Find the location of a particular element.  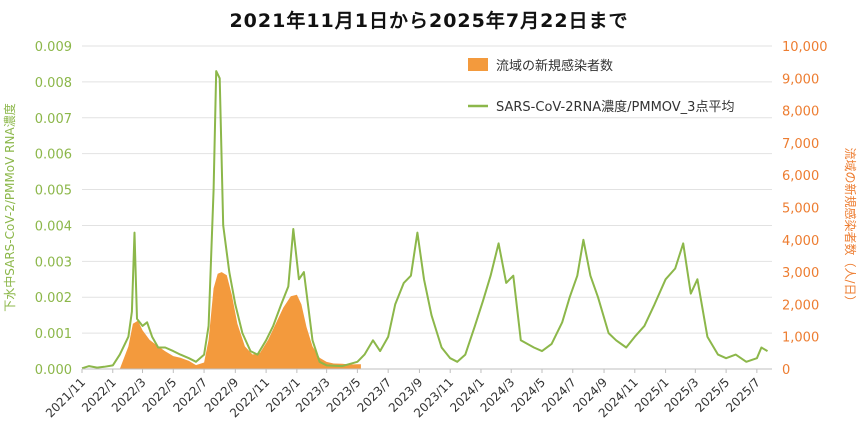

x-tick-label: 2025/7 is located at coordinates (743, 395).